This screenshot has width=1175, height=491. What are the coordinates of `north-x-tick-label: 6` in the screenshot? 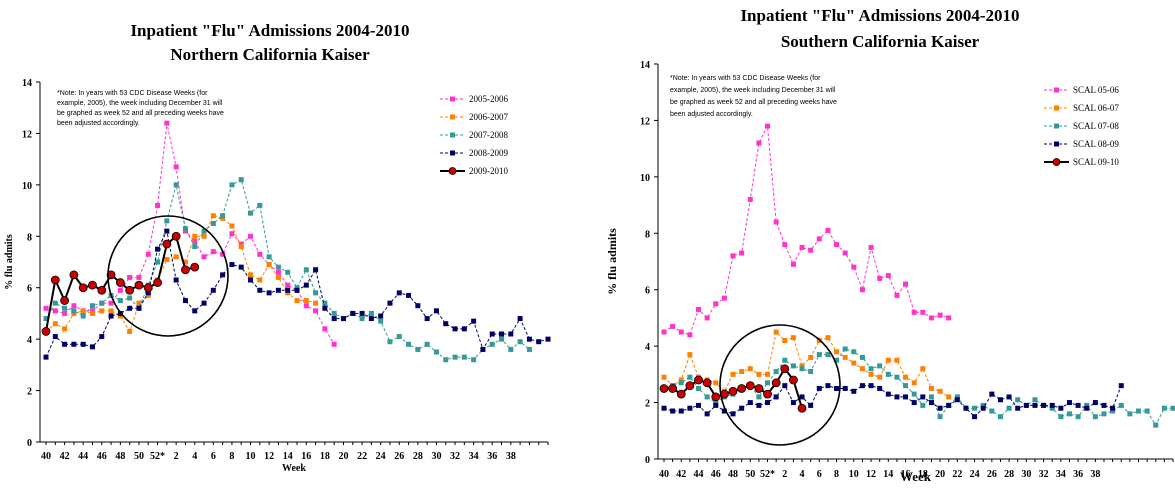 It's located at (213, 456).